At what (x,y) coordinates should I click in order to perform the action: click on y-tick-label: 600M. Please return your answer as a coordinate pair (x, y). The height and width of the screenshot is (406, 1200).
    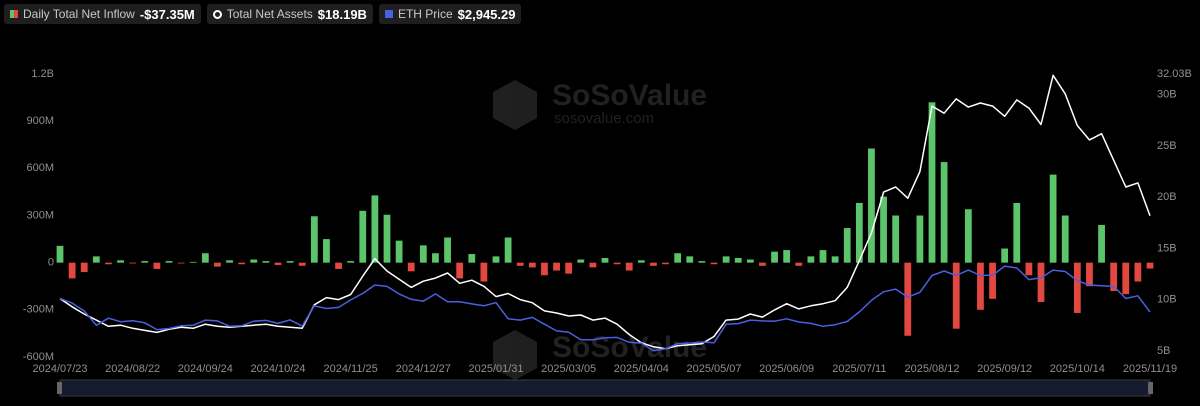
    Looking at the image, I should click on (40, 168).